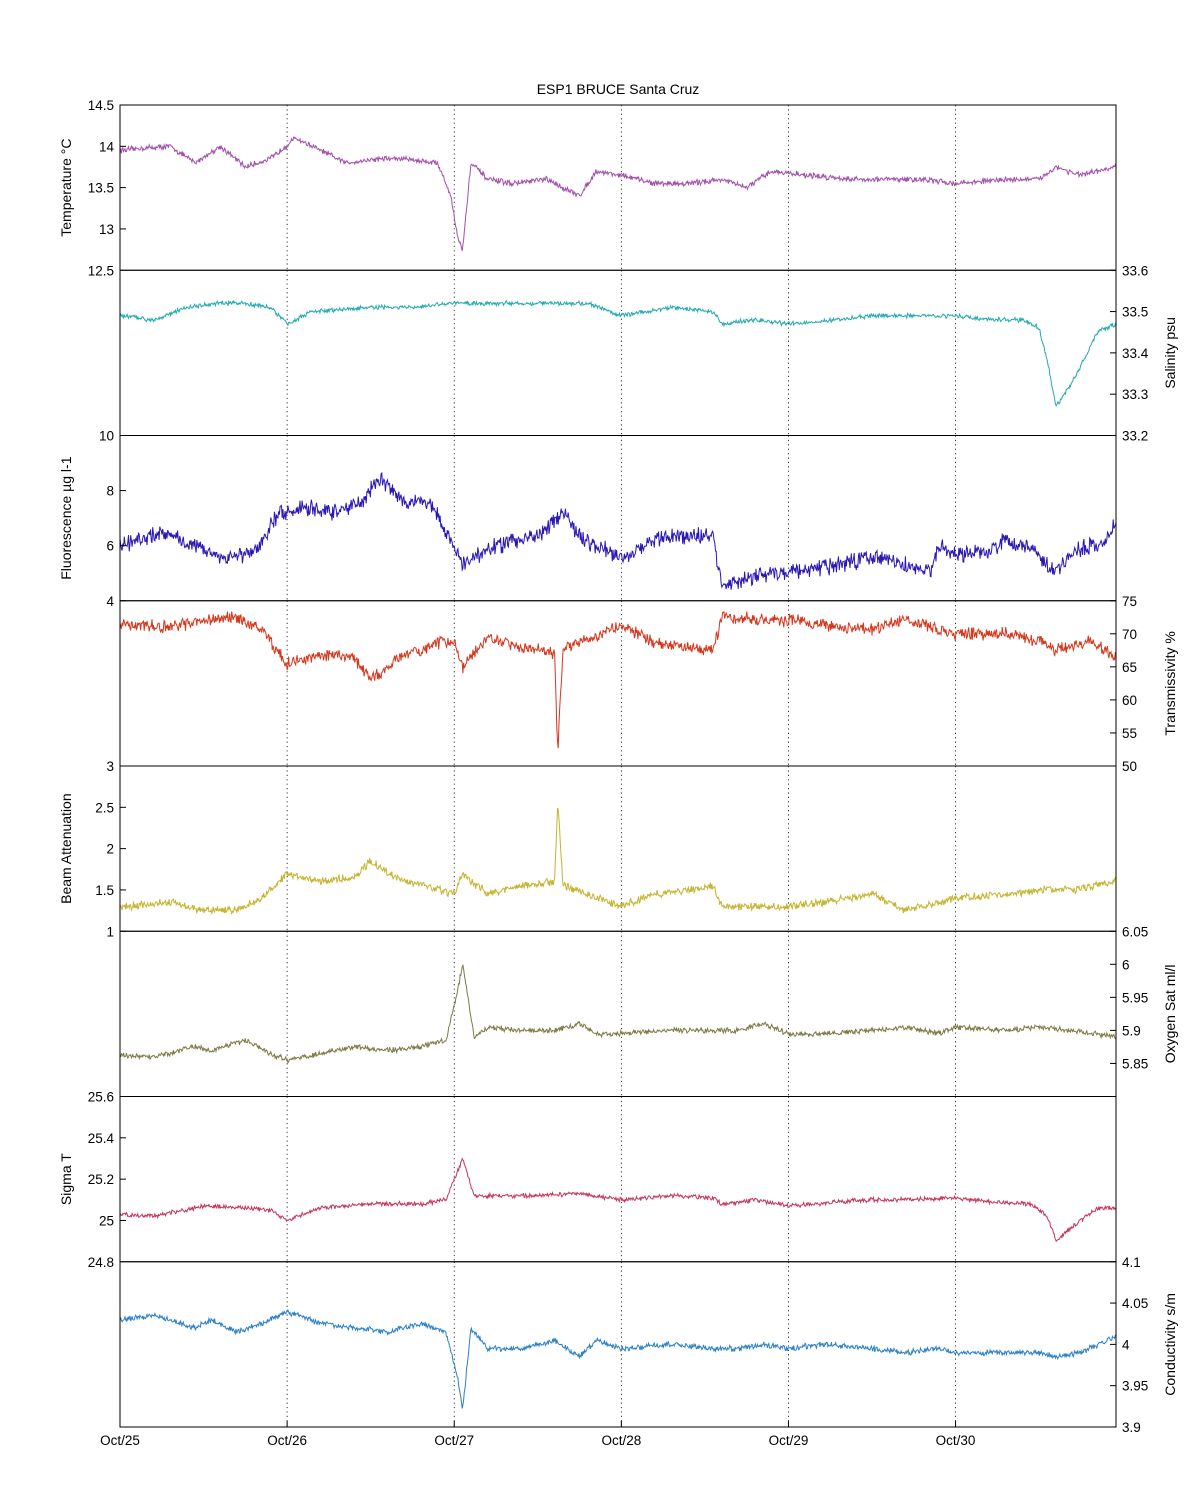 This screenshot has height=1506, width=1200. What do you see at coordinates (1129, 700) in the screenshot?
I see `y-tick-label: 60` at bounding box center [1129, 700].